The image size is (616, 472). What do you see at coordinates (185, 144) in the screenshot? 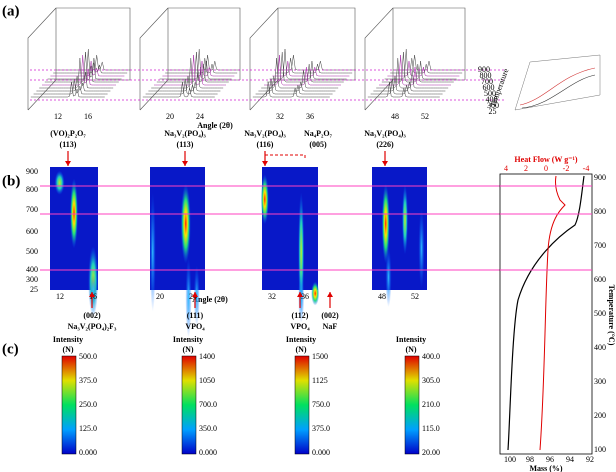
I see `hkl-label: (113)` at bounding box center [185, 144].